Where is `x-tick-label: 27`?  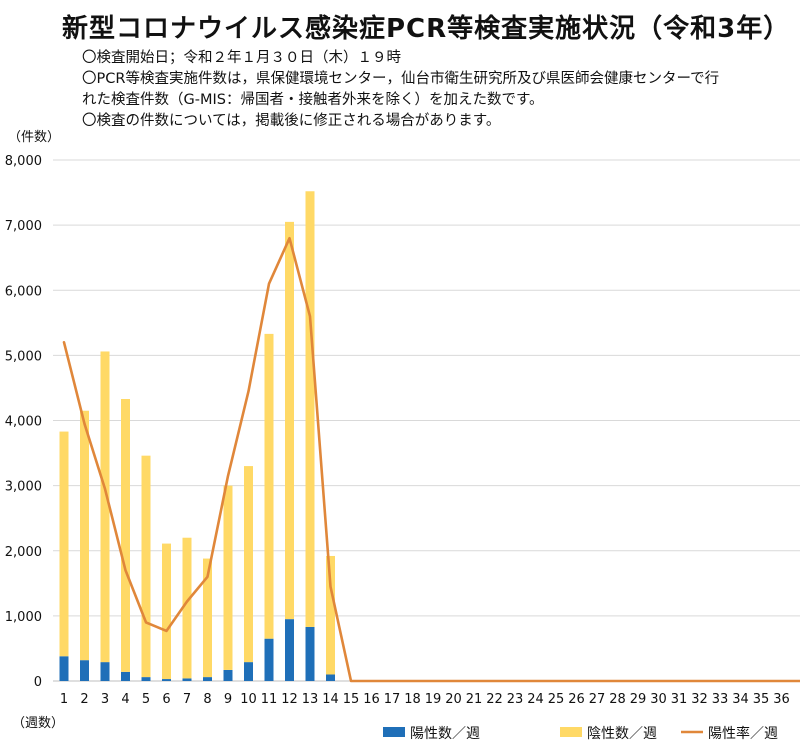
x-tick-label: 27 is located at coordinates (597, 699).